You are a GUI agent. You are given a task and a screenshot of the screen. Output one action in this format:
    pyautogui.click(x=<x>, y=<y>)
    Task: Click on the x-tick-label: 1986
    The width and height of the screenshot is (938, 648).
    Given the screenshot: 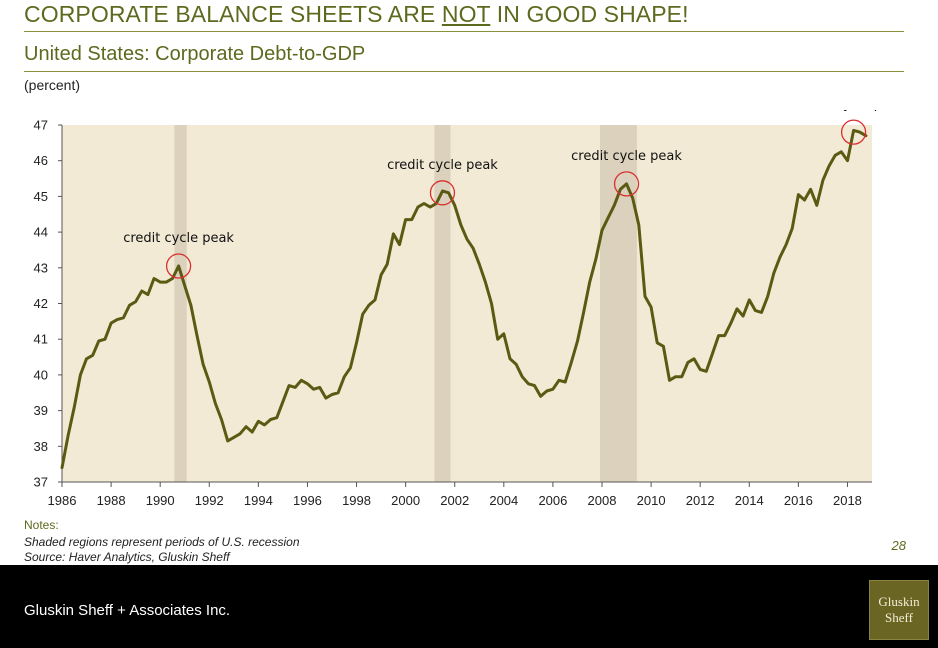 What is the action you would take?
    pyautogui.click(x=62, y=500)
    